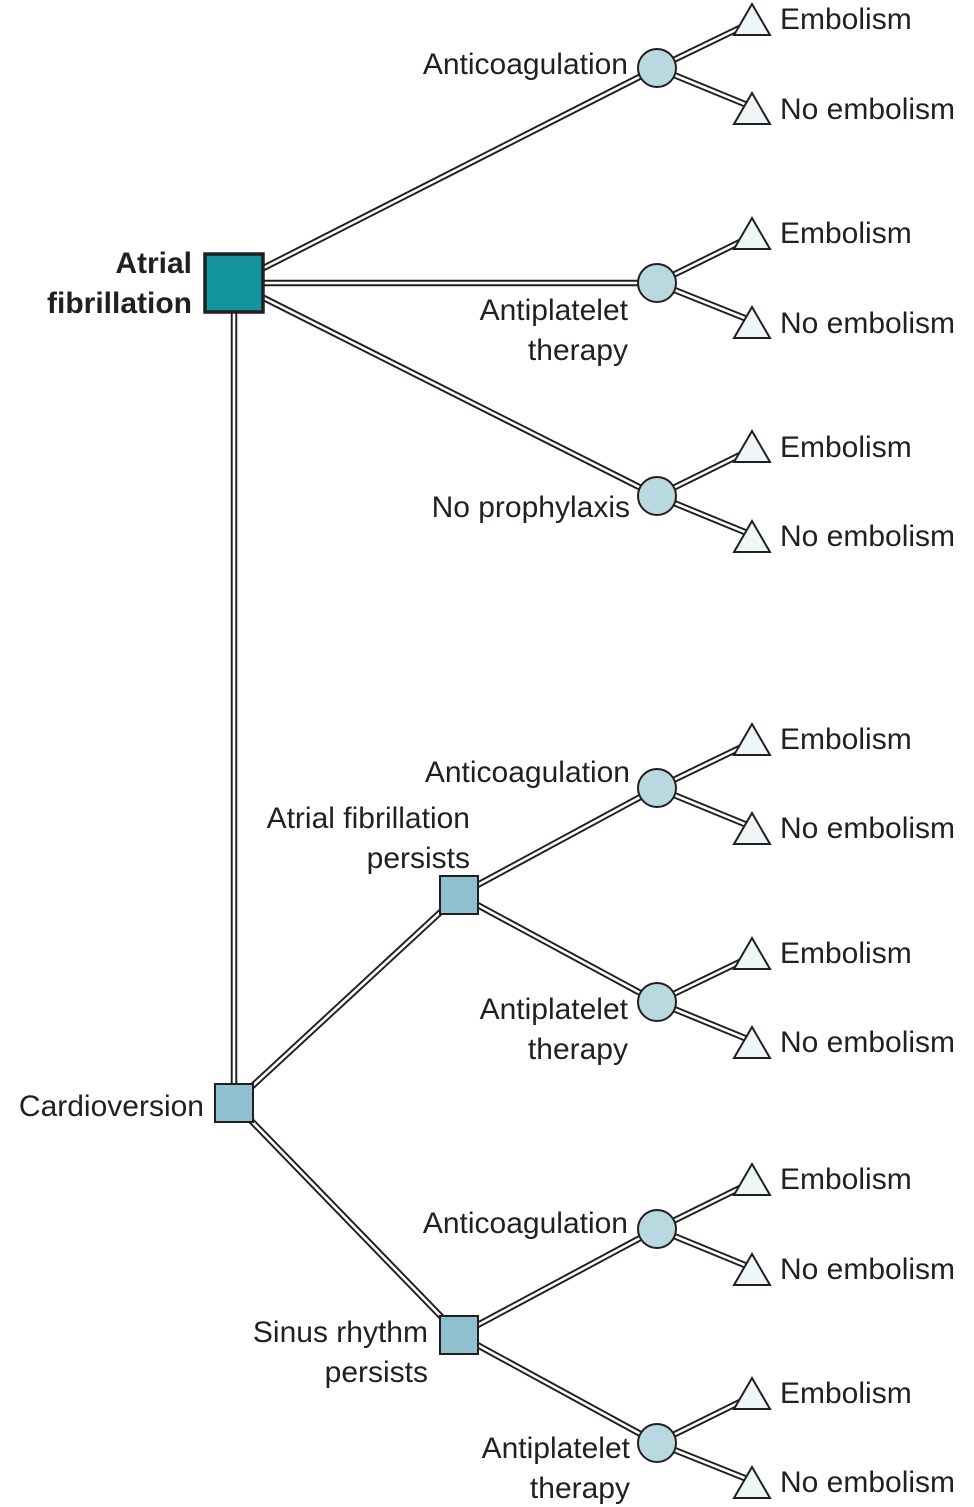 This screenshot has height=1507, width=974. Describe the element at coordinates (846, 1179) in the screenshot. I see `outcome-label-embolism-6: Embolism` at that location.